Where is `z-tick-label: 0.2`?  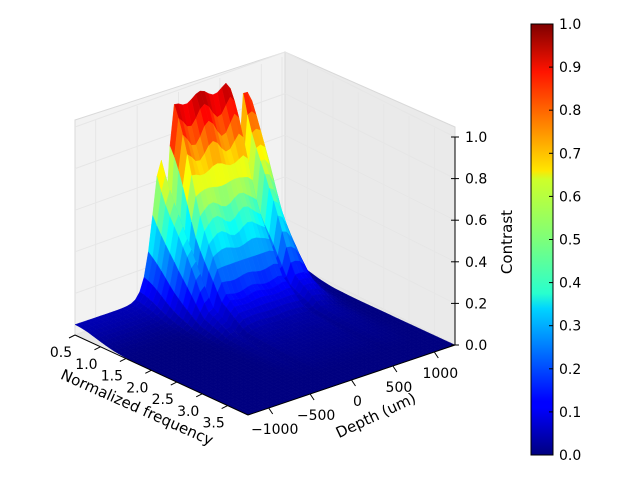 z-tick-label: 0.2 is located at coordinates (476, 304).